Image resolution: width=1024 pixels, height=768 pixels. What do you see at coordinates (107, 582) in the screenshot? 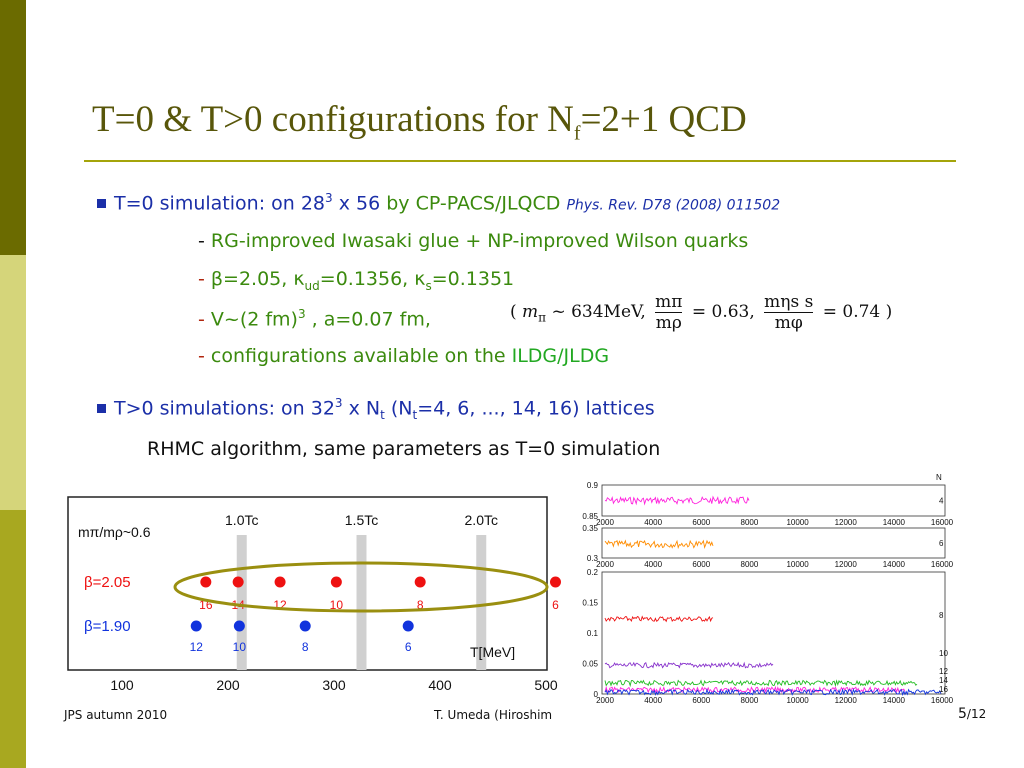
I see `series-legend-label: β=2.05` at bounding box center [107, 582].